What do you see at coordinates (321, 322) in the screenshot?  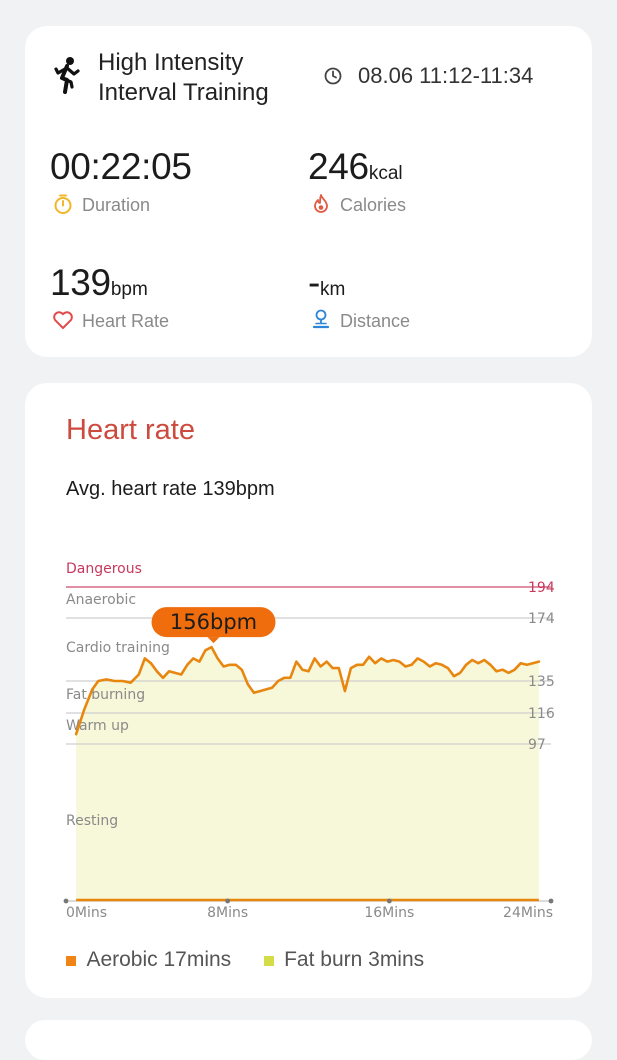 I see `location-pin-icon` at bounding box center [321, 322].